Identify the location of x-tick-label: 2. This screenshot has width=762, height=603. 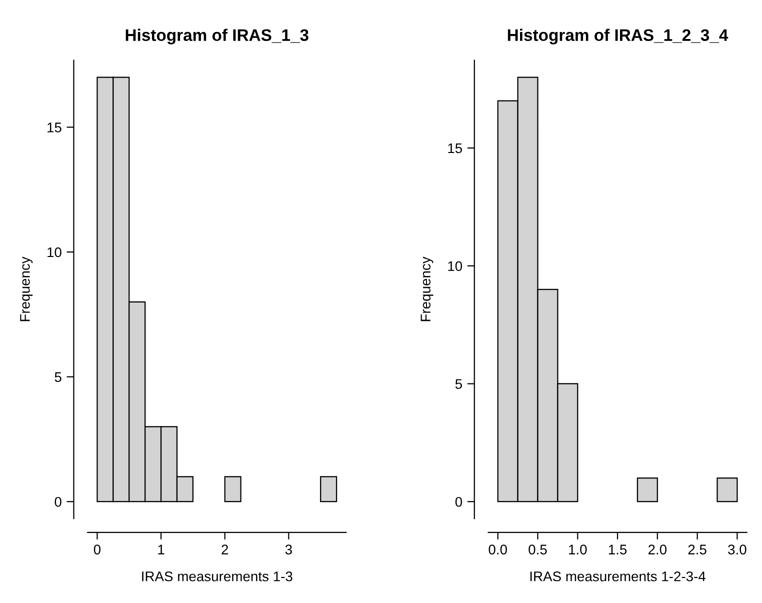
(225, 549).